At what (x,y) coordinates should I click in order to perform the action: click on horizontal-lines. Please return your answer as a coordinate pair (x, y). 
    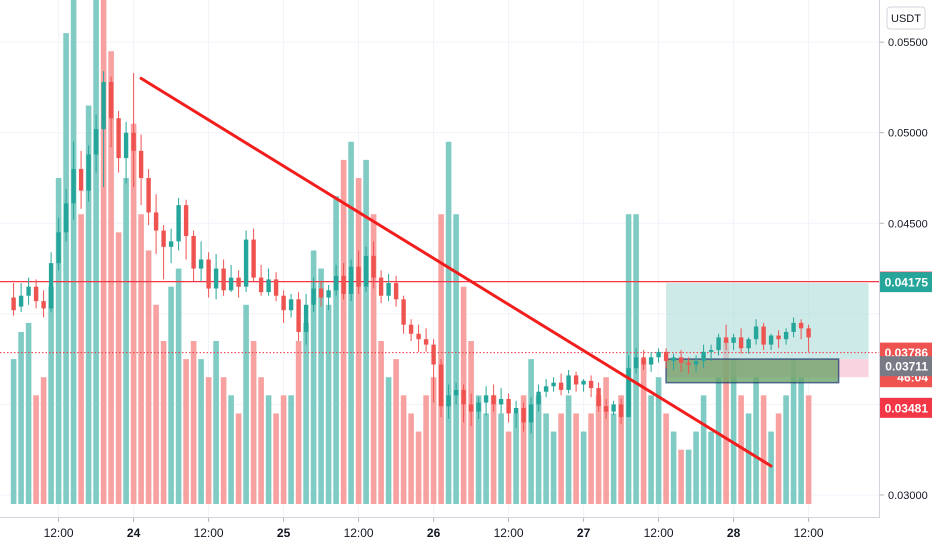
    Looking at the image, I should click on (440, 317).